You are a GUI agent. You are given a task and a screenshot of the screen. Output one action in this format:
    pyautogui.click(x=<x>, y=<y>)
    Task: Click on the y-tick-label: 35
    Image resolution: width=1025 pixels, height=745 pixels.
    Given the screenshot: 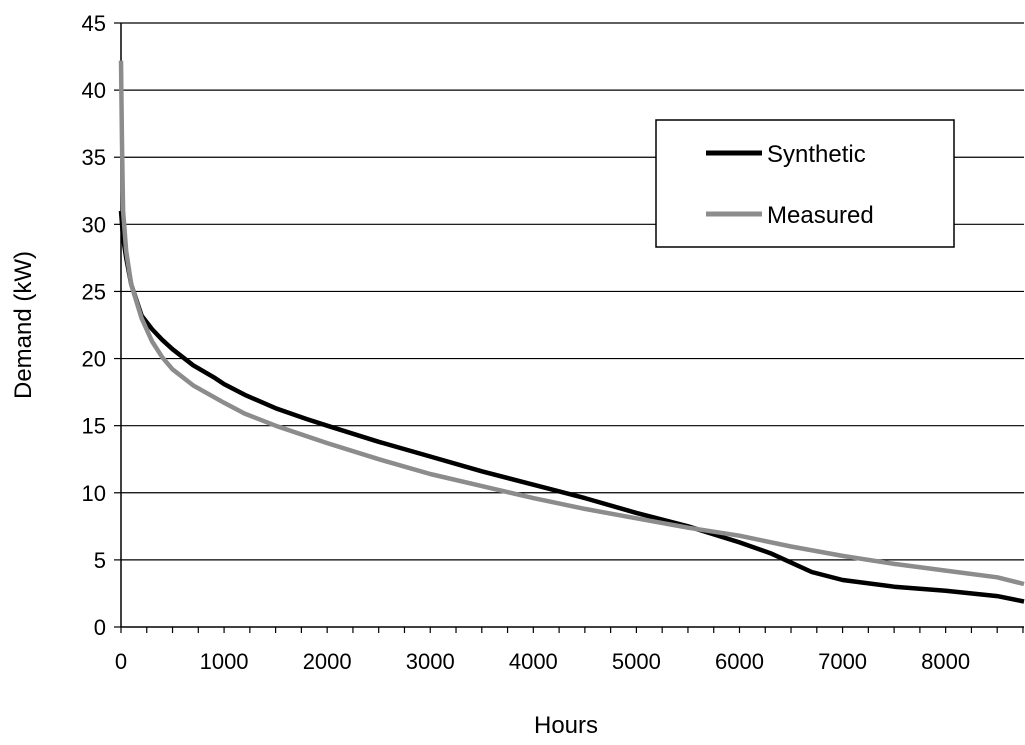 What is the action you would take?
    pyautogui.click(x=94, y=157)
    